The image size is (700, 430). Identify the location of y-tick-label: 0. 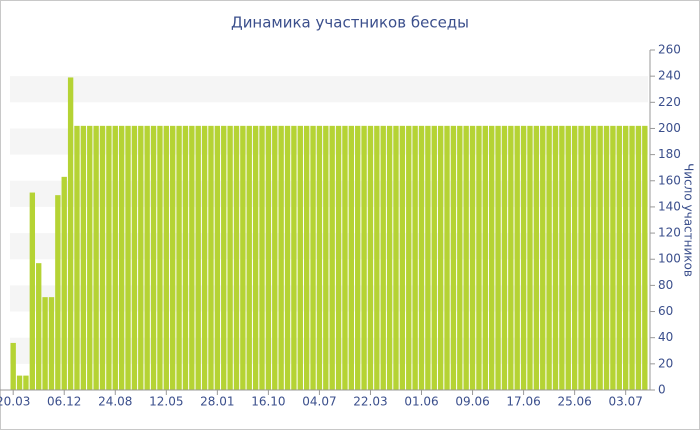
(662, 390).